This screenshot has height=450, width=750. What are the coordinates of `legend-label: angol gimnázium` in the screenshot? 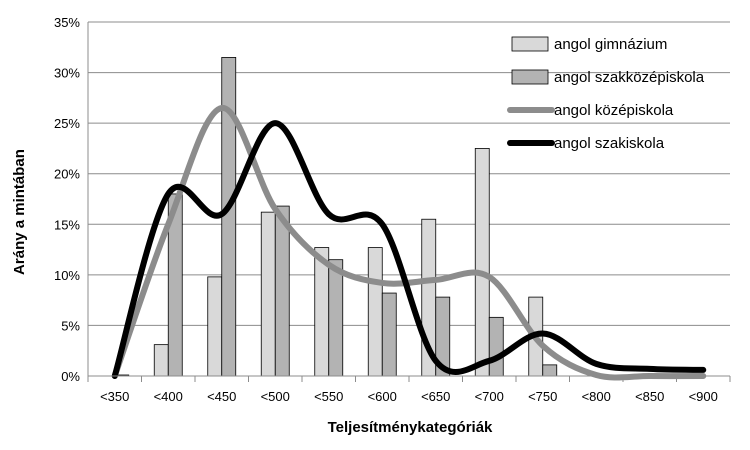 It's located at (610, 44).